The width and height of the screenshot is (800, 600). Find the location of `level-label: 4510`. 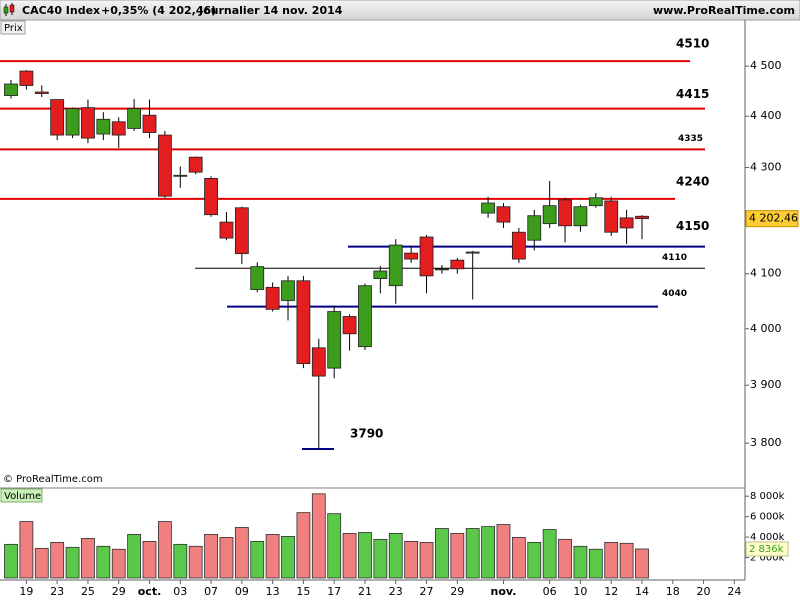

level-label: 4510 is located at coordinates (692, 44).